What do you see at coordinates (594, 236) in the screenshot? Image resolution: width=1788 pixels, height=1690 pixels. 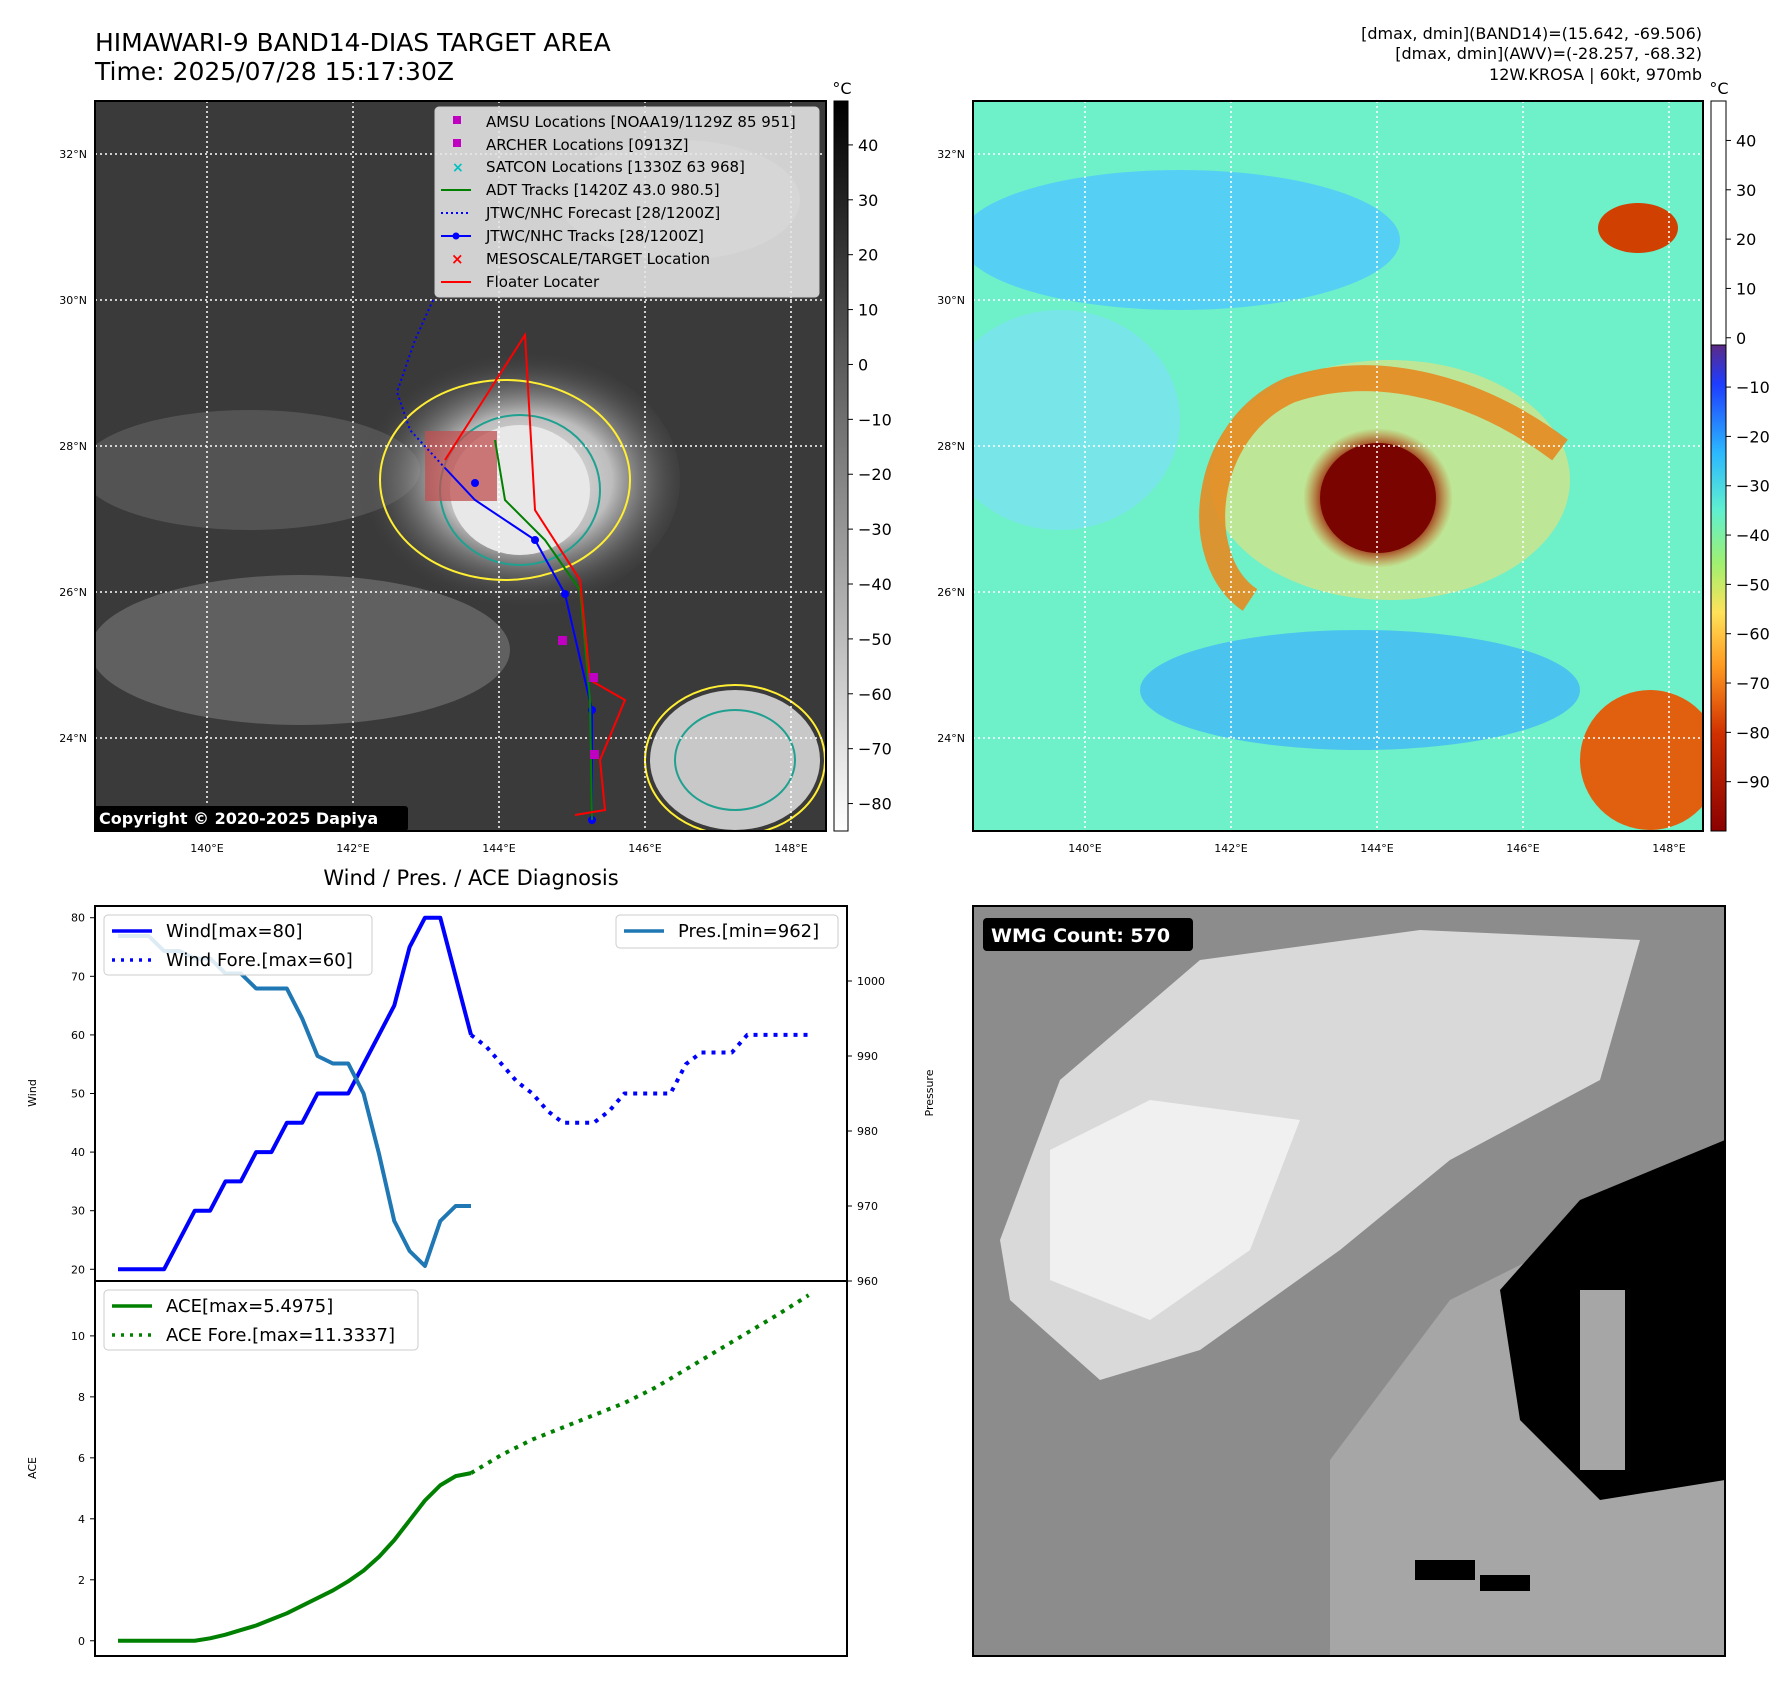 I see `legend-jtwc-tracks: JTWC/NHC Tracks [28/1200Z]` at bounding box center [594, 236].